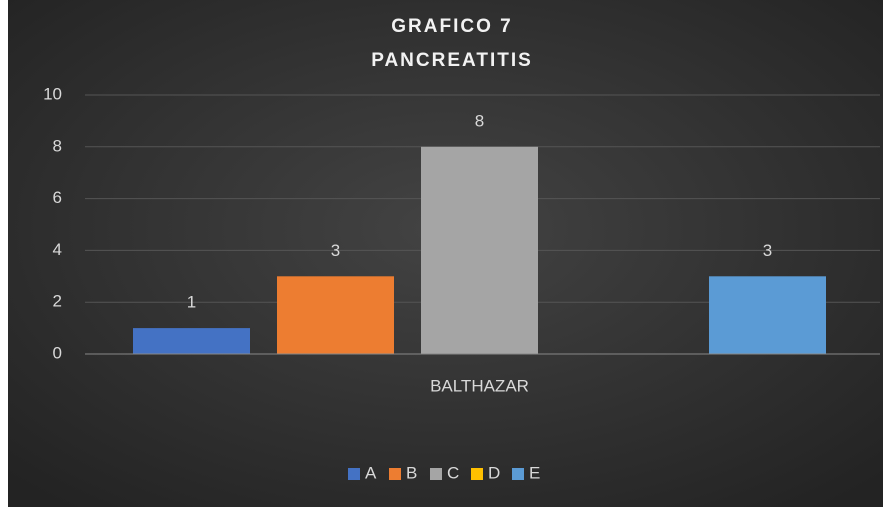 The width and height of the screenshot is (883, 507). I want to click on y-tick-label: 10, so click(52, 93).